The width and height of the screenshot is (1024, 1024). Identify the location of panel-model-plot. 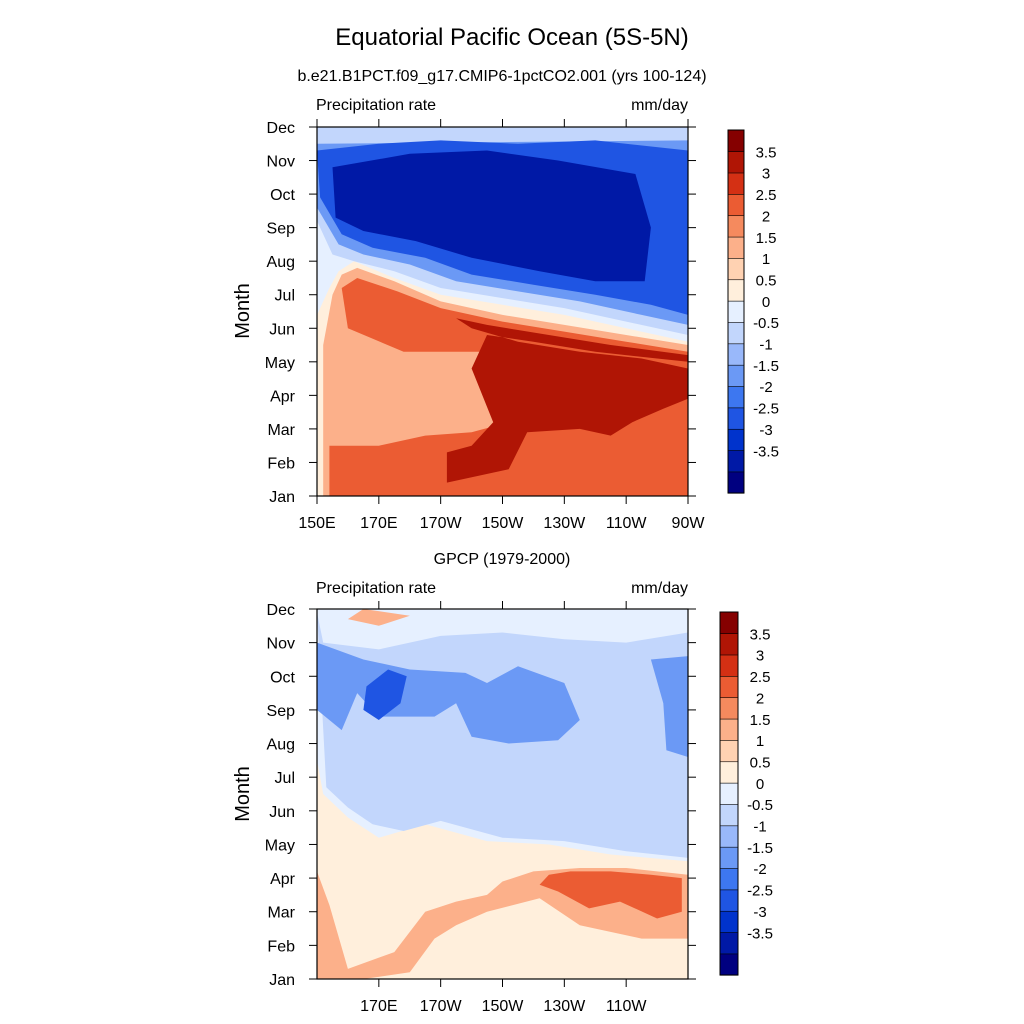
(502, 311).